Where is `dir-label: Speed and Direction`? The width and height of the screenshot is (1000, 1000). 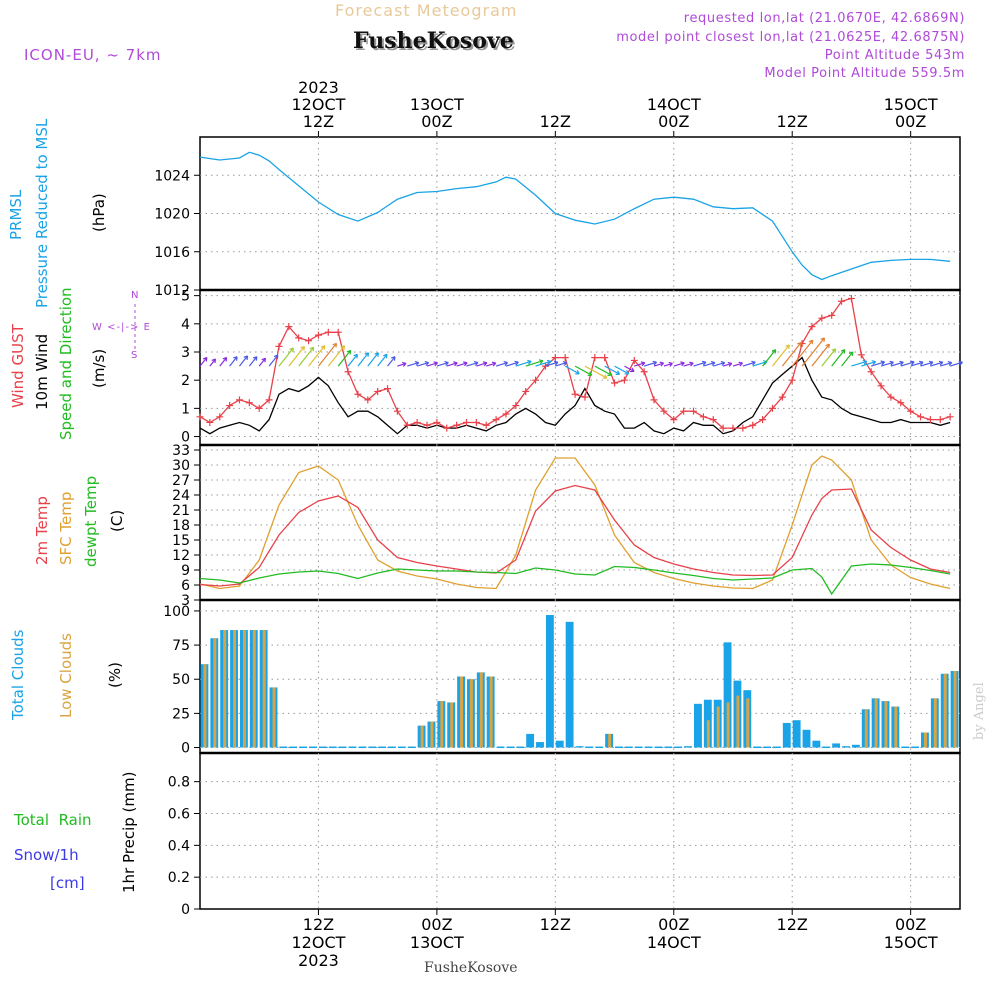
dir-label: Speed and Direction is located at coordinates (66, 363).